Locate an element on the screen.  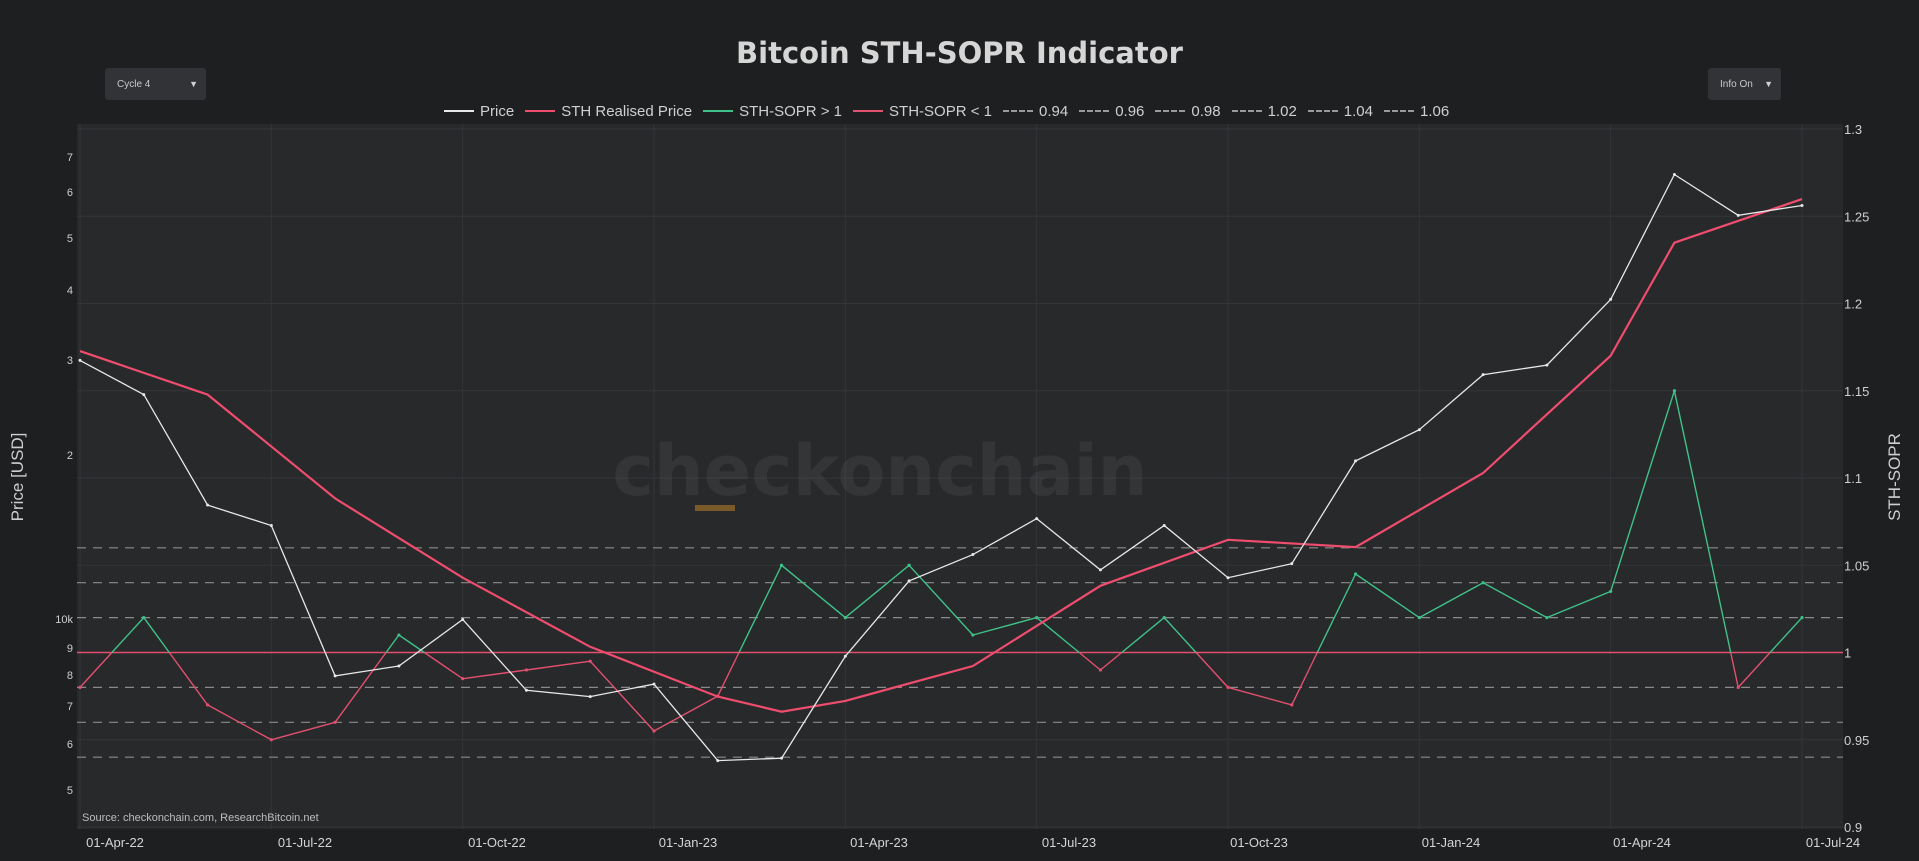
legend-item: 0.96 is located at coordinates (1111, 111).